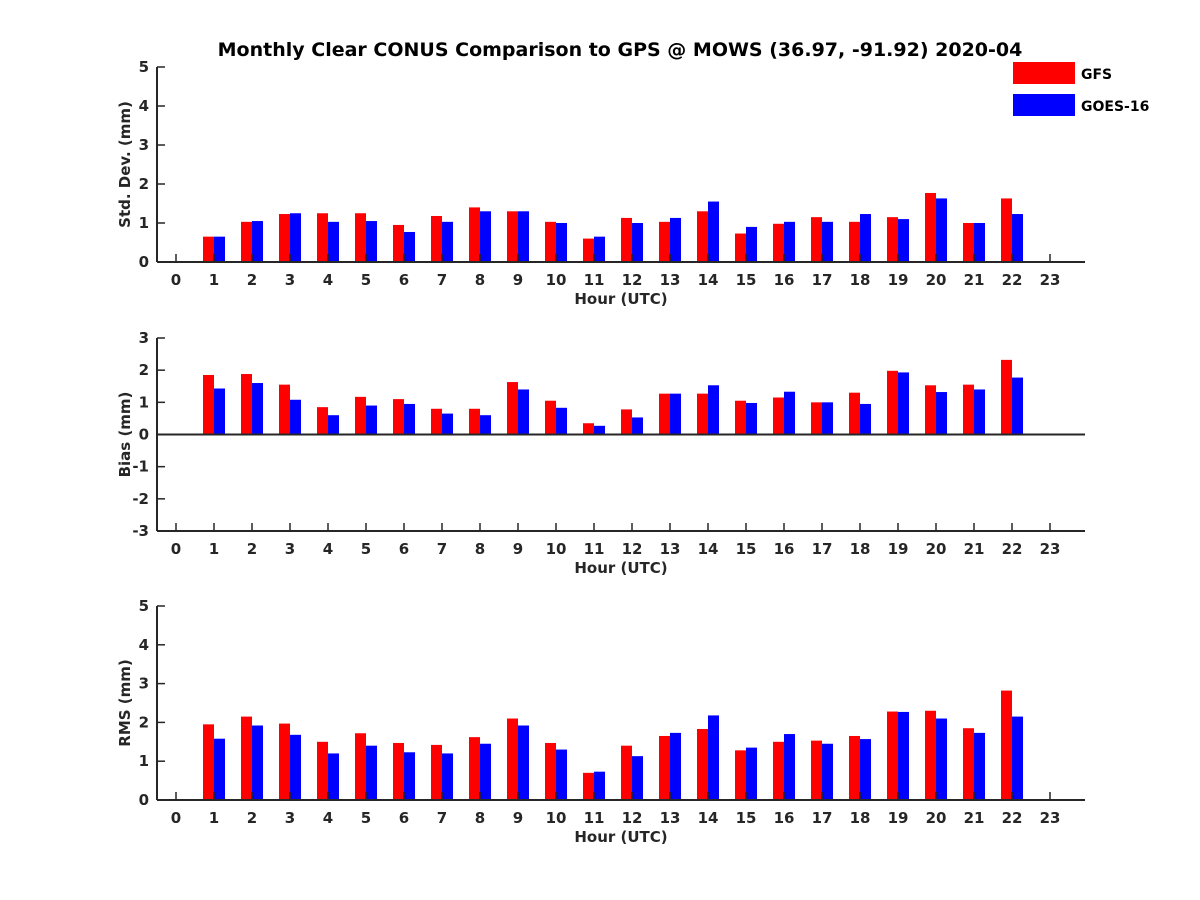 The image size is (1200, 900). What do you see at coordinates (968, 242) in the screenshot?
I see `bar-gfs-h21` at bounding box center [968, 242].